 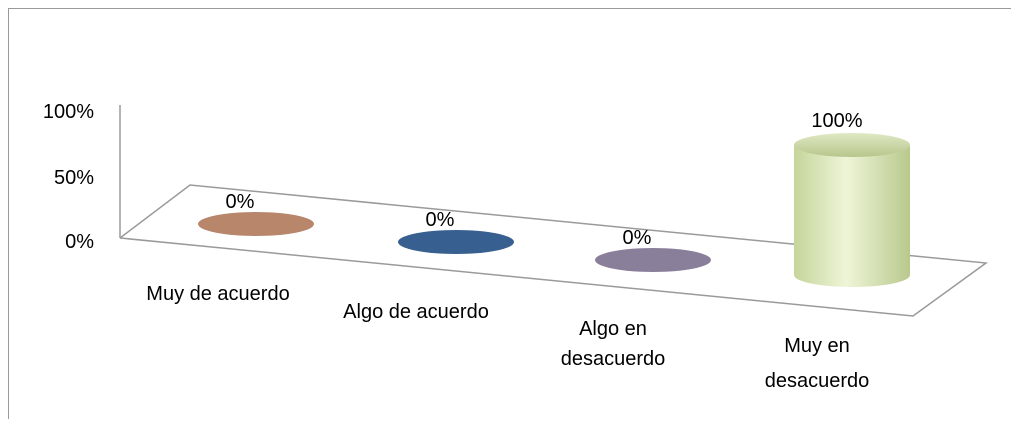 What do you see at coordinates (836, 121) in the screenshot?
I see `data-label: 100%` at bounding box center [836, 121].